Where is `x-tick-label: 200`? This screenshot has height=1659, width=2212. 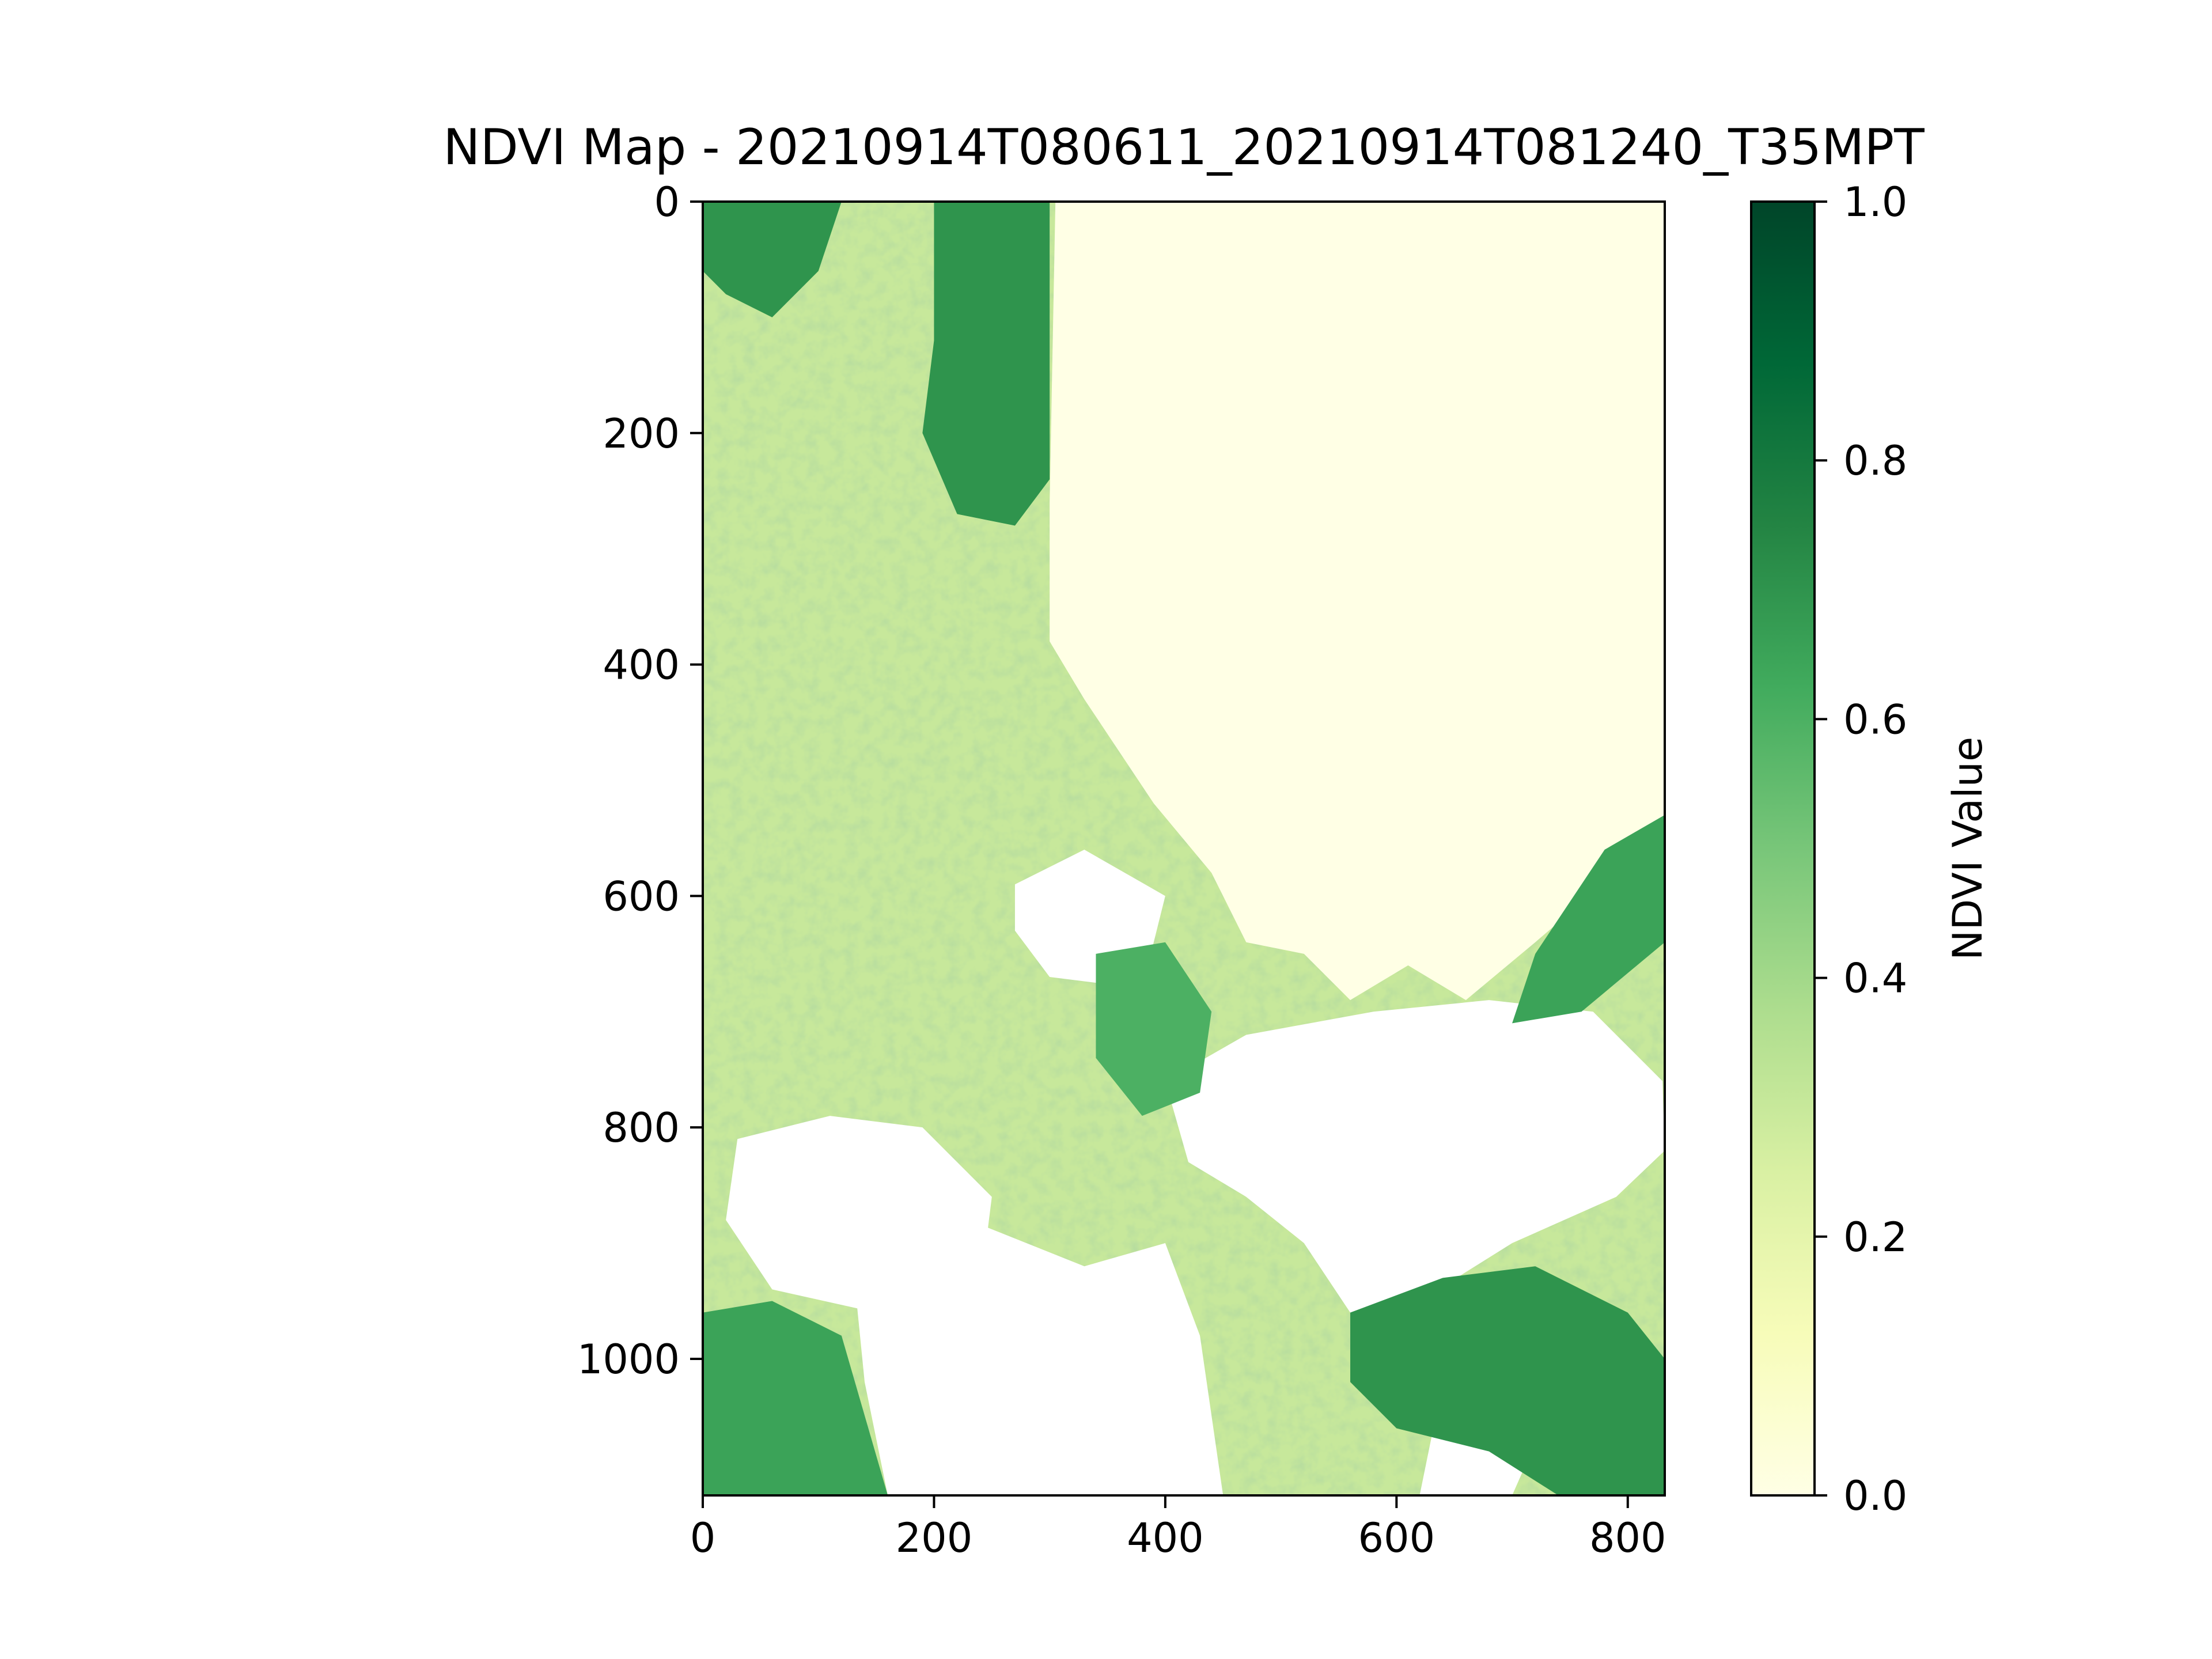
x-tick-label: 200 is located at coordinates (934, 1538).